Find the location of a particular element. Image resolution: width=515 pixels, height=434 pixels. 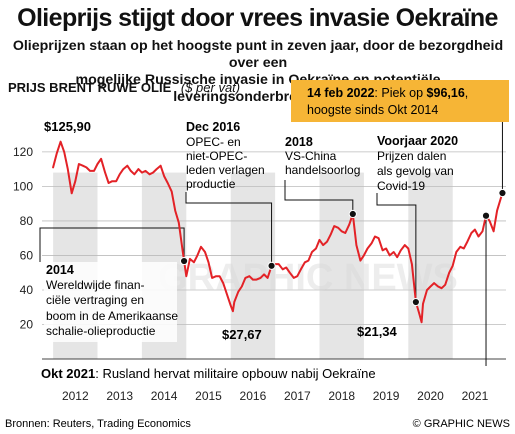

label-low-2020: $21,34 is located at coordinates (377, 331).